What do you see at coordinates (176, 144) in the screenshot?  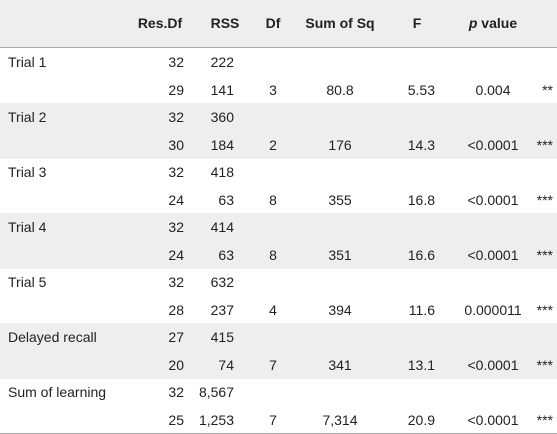 I see `cell-resdf: 30` at bounding box center [176, 144].